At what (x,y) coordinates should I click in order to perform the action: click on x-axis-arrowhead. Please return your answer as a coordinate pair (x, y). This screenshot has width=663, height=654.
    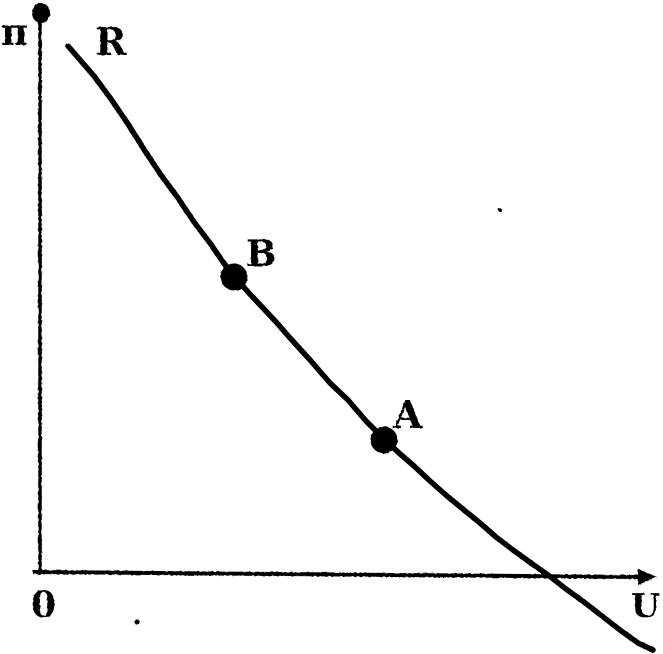
    Looking at the image, I should click on (647, 577).